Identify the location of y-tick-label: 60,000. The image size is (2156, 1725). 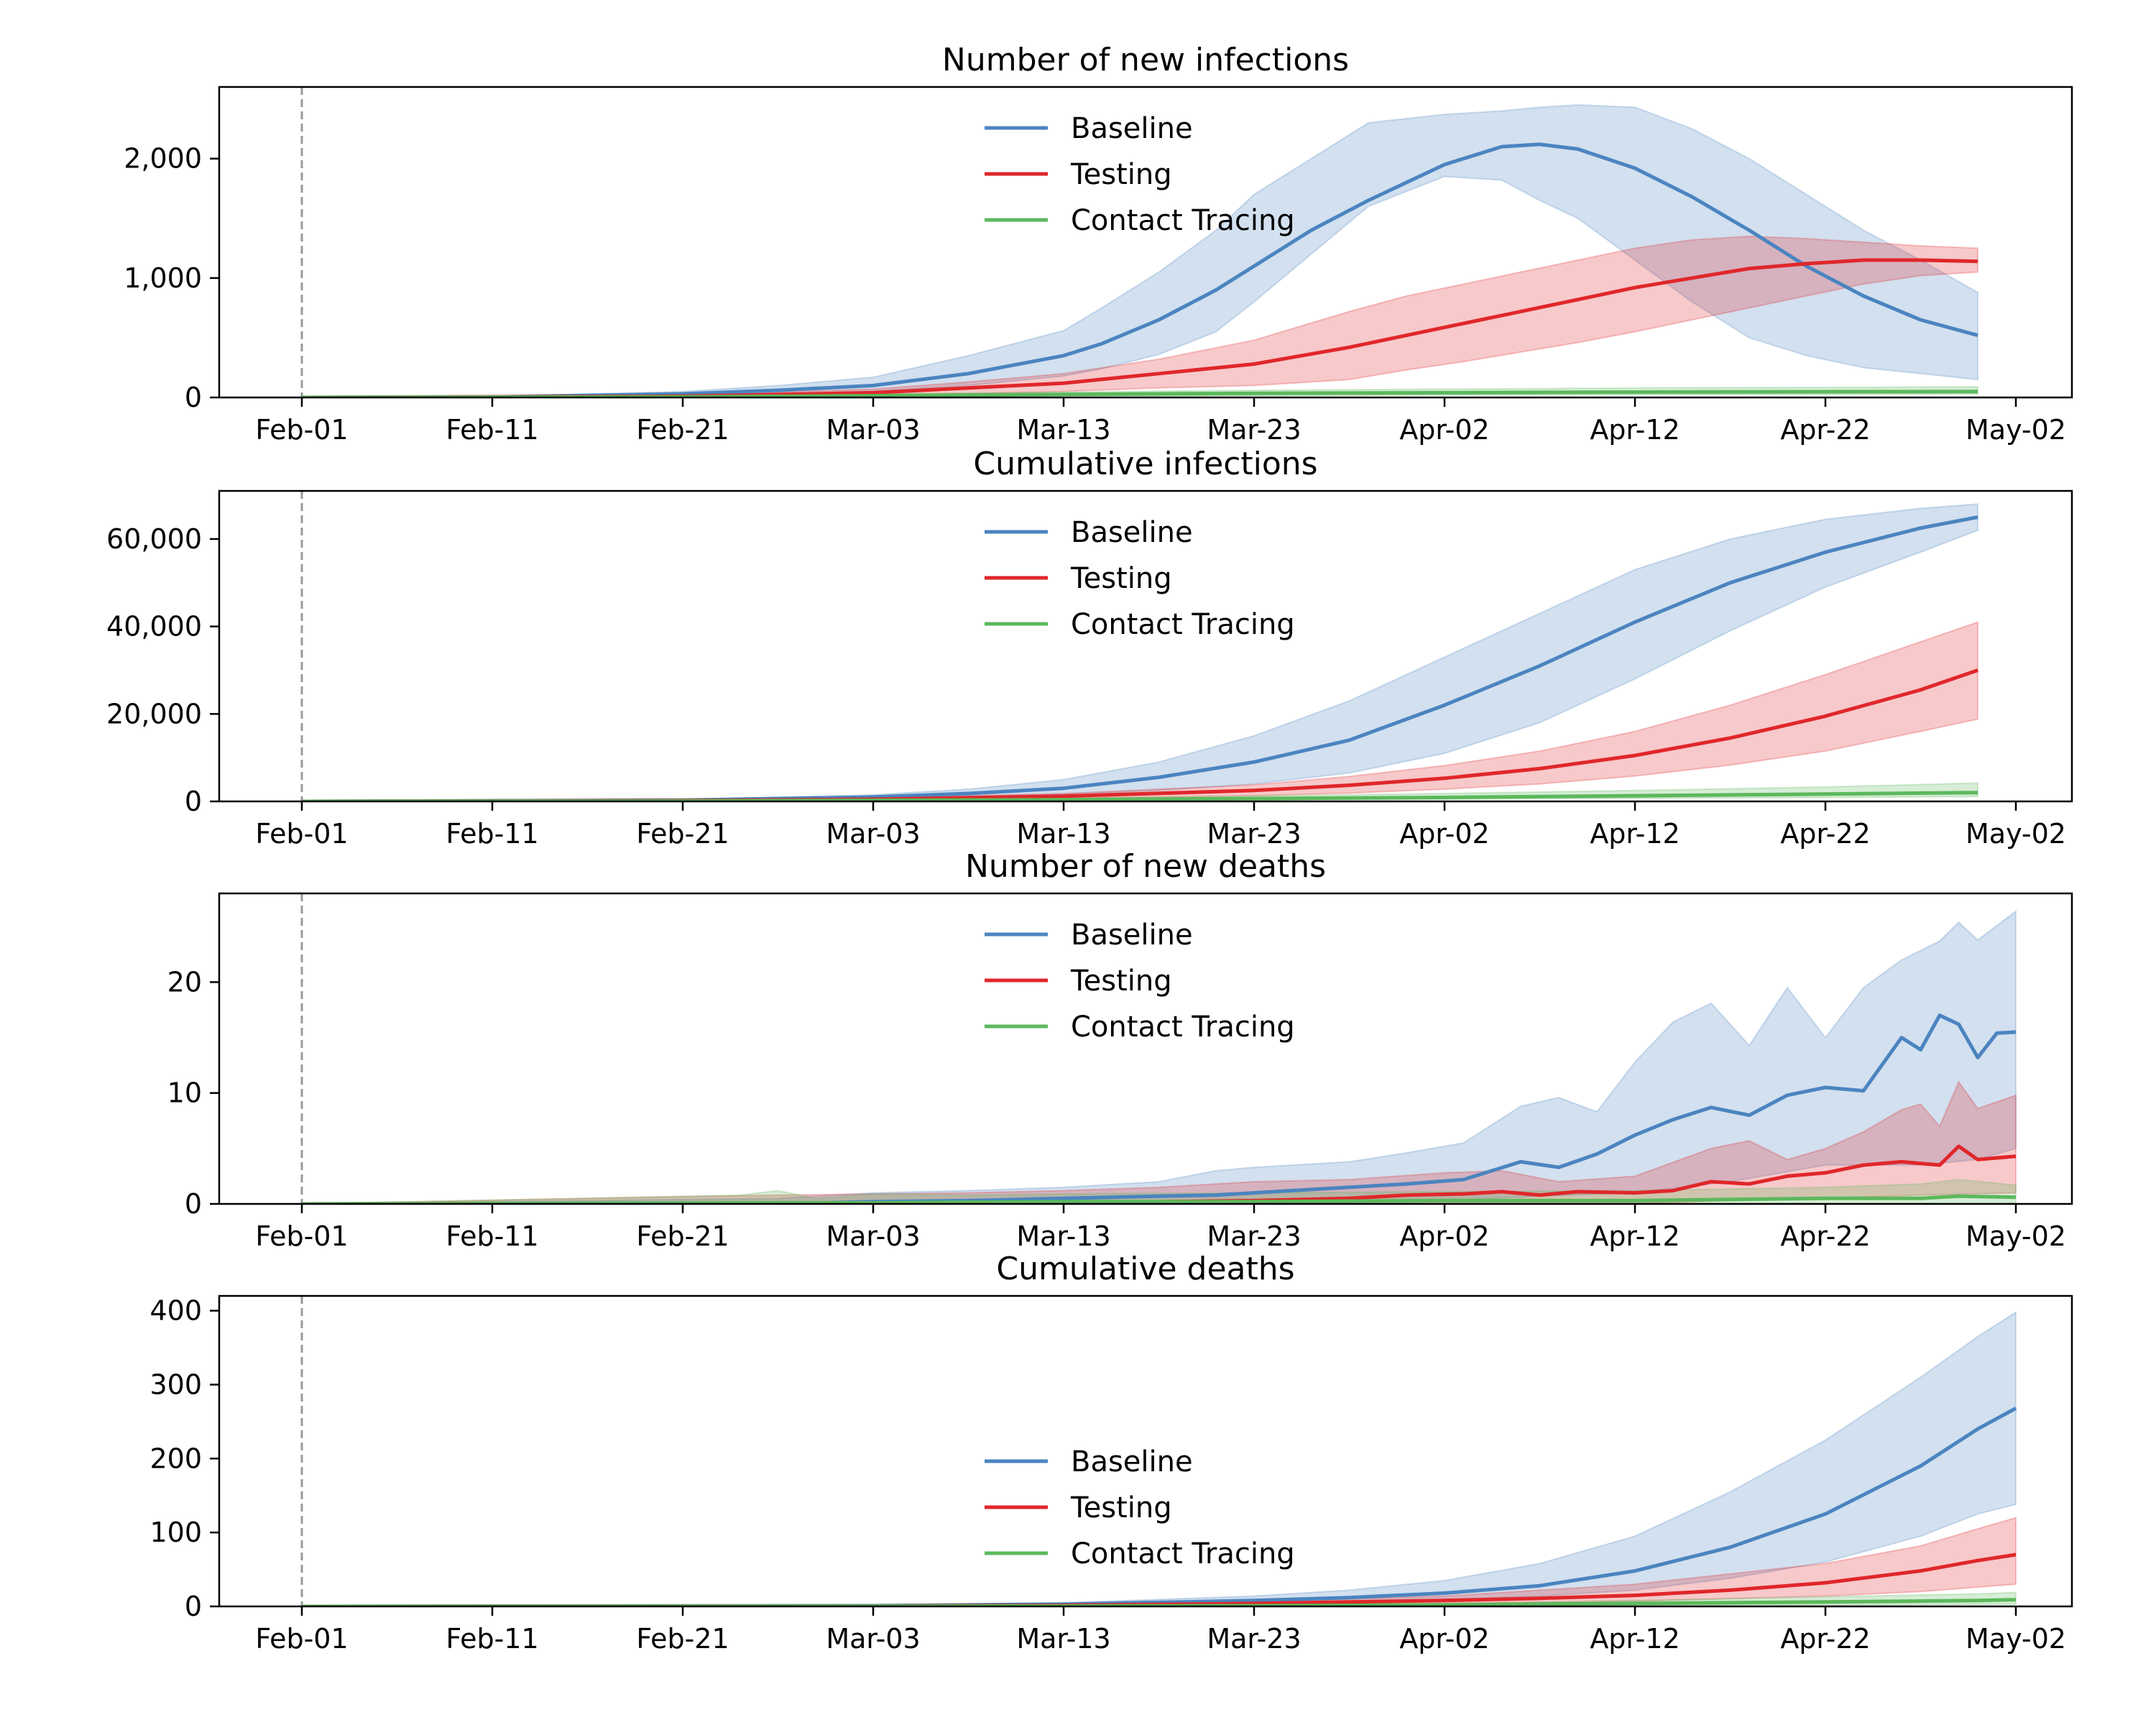
(154, 539).